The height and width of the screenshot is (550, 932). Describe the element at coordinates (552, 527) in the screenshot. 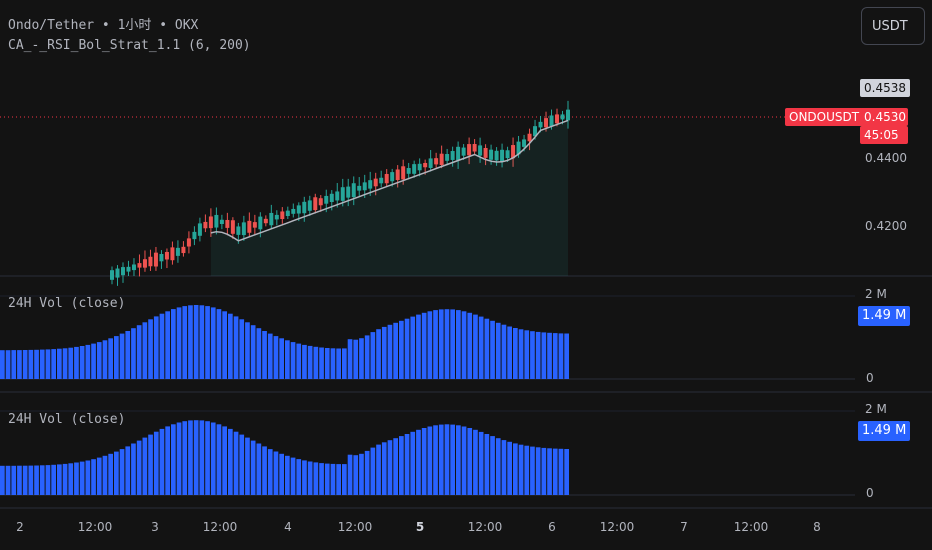

I see `time-tick-label: 6` at that location.